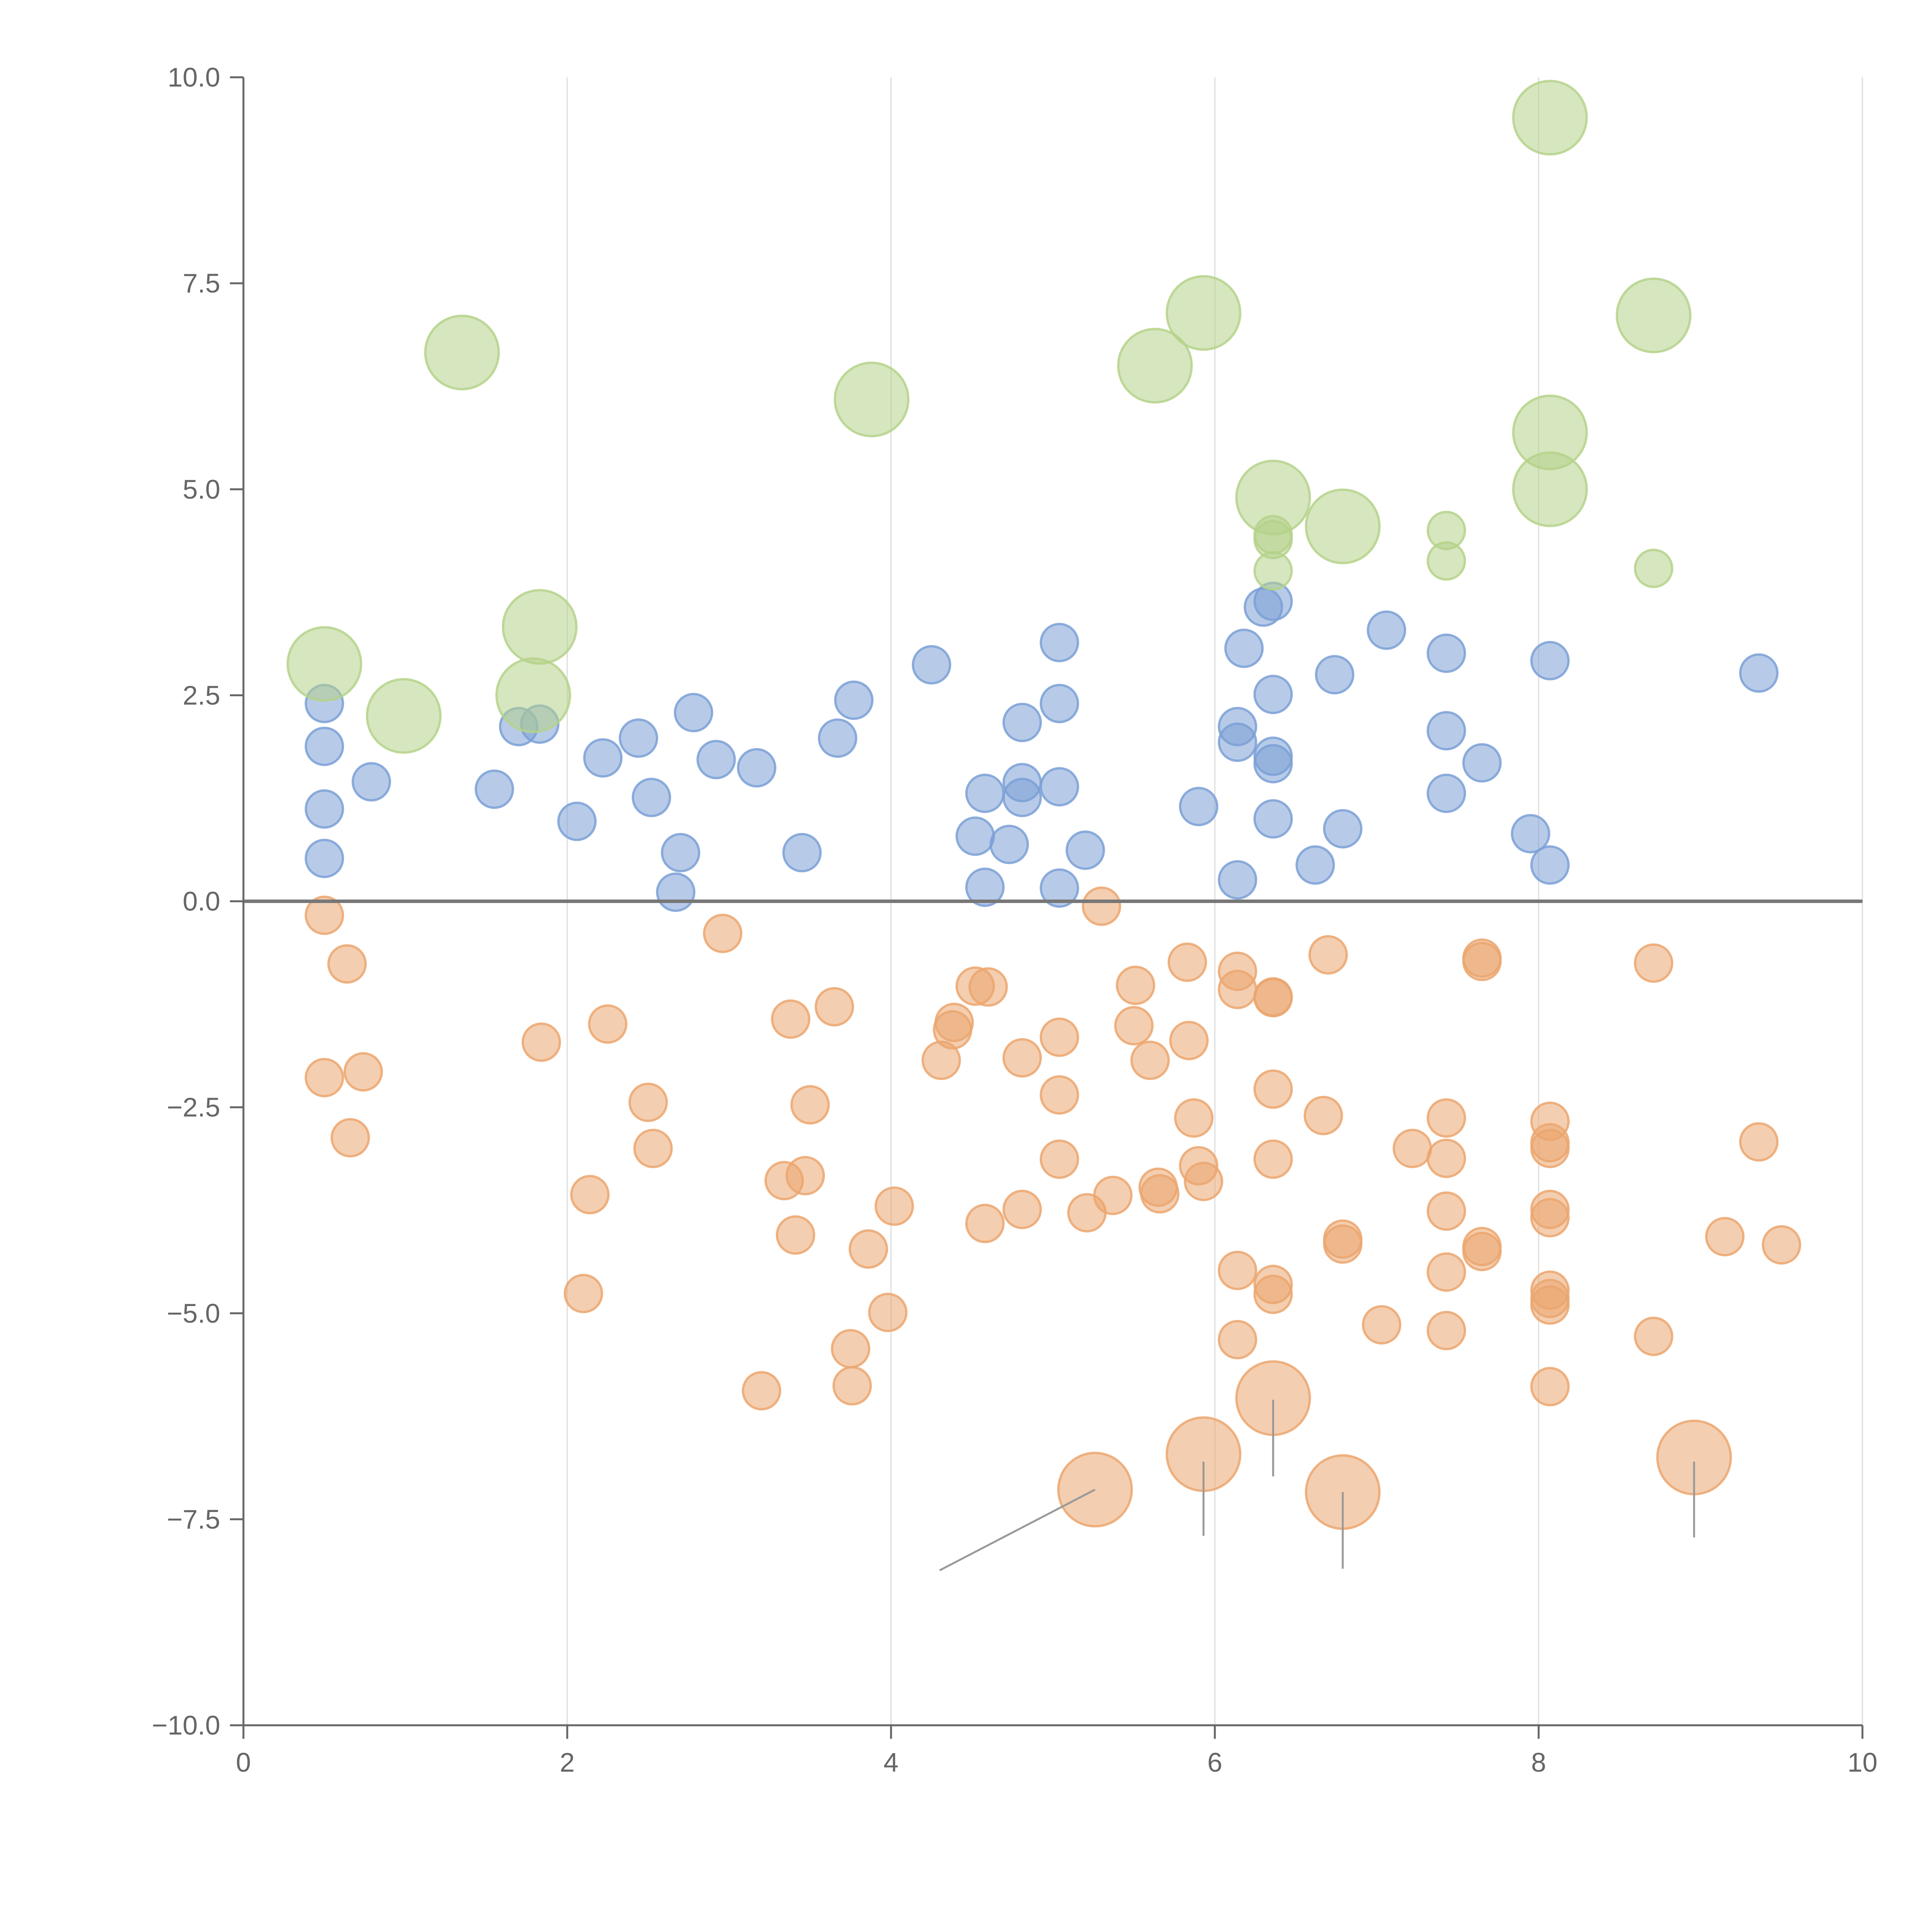 The width and height of the screenshot is (1932, 1932). I want to click on x-tick-label-2: 4, so click(892, 1762).